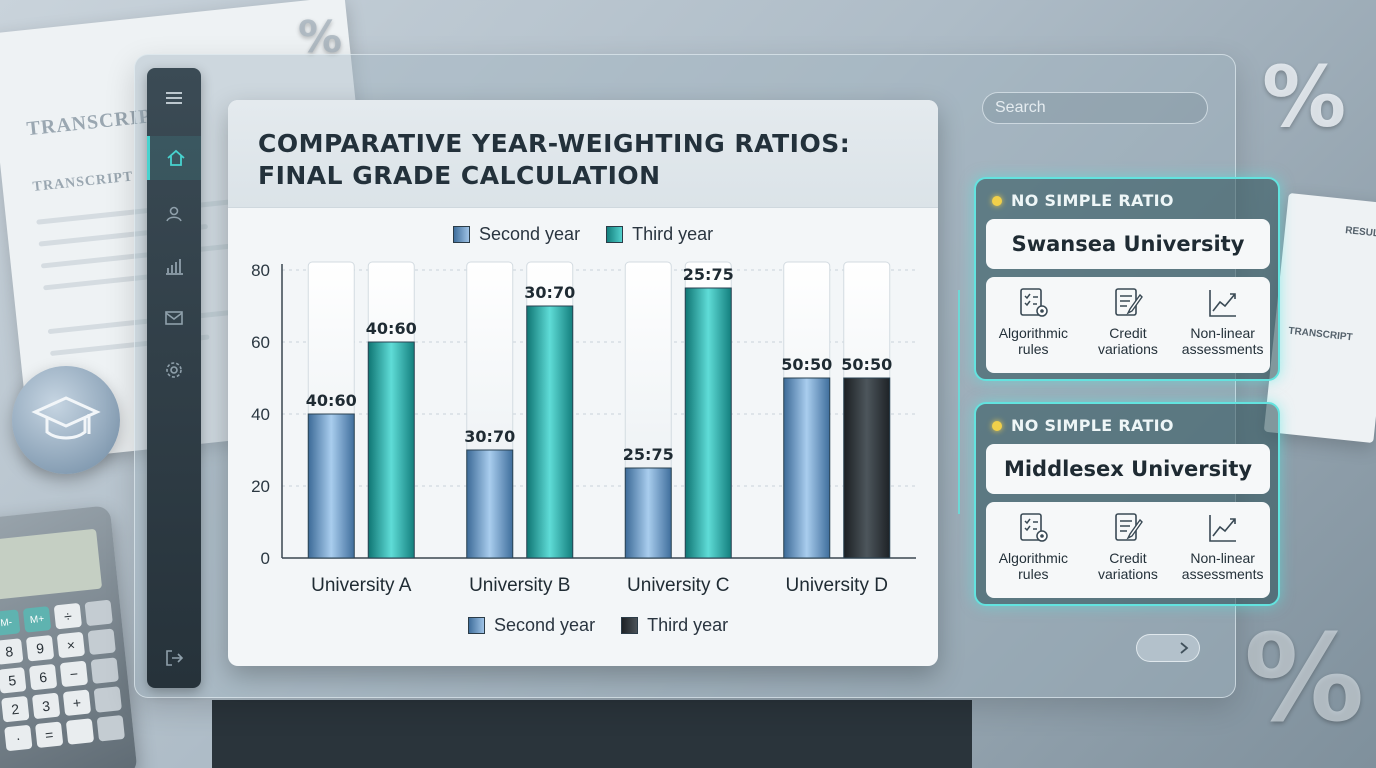 This screenshot has width=1376, height=768. What do you see at coordinates (174, 158) in the screenshot?
I see `home-icon` at bounding box center [174, 158].